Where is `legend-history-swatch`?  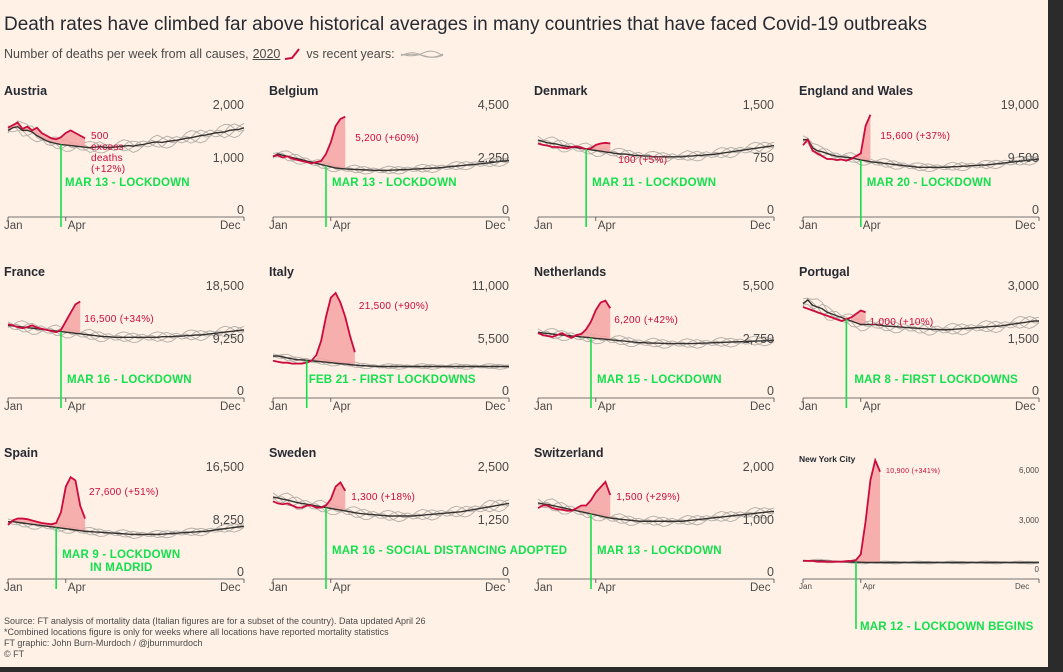
legend-history-swatch is located at coordinates (421, 54).